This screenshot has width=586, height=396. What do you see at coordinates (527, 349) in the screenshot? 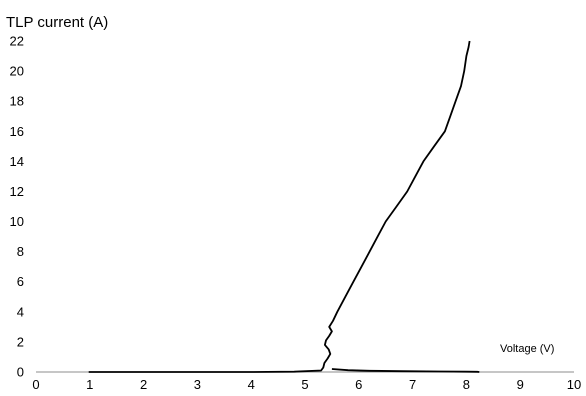
I see `x-axis-title: Voltage (V)` at bounding box center [527, 349].